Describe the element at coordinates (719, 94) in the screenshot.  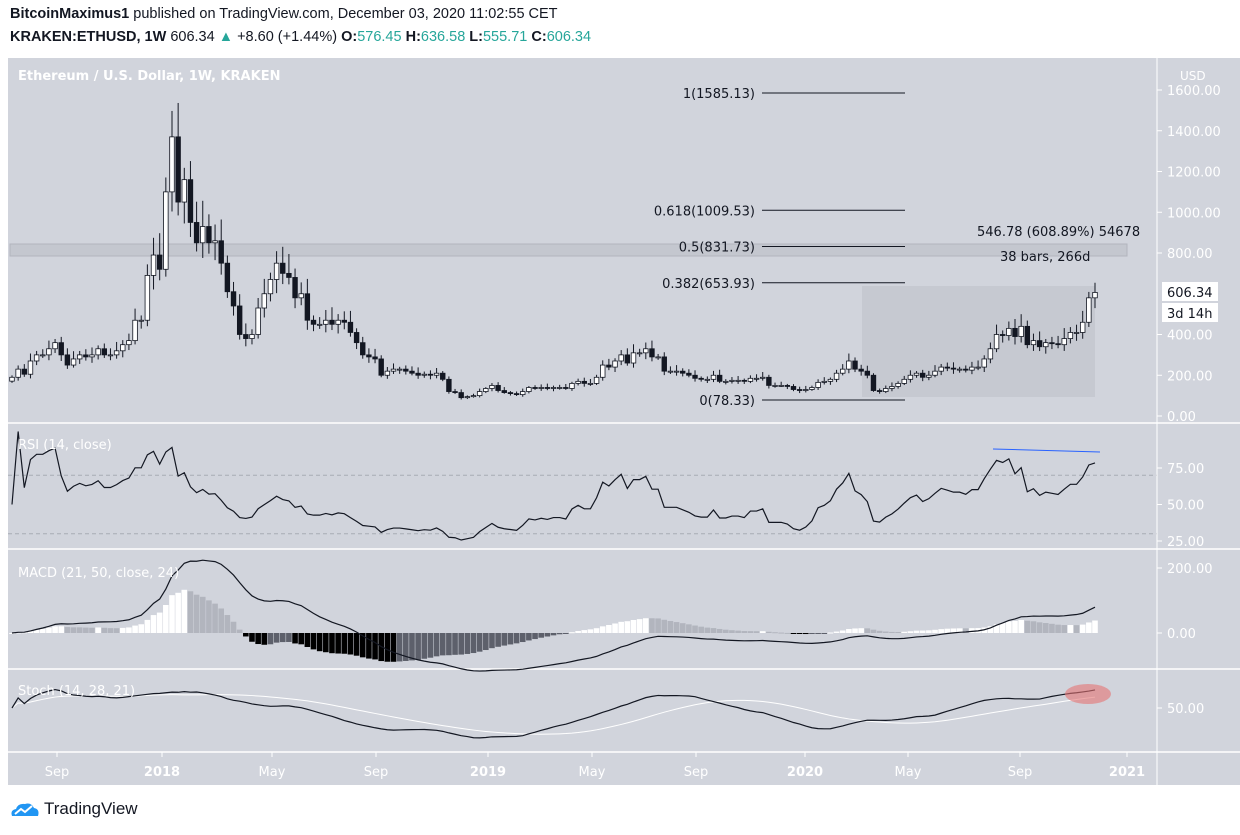
I see `fib-level-label: 1(1585.13)` at that location.